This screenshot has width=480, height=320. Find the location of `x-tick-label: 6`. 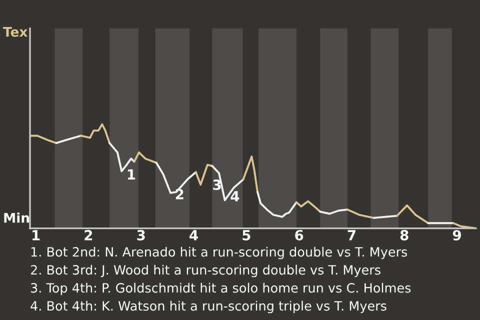

x-tick-label: 6 is located at coordinates (299, 235).